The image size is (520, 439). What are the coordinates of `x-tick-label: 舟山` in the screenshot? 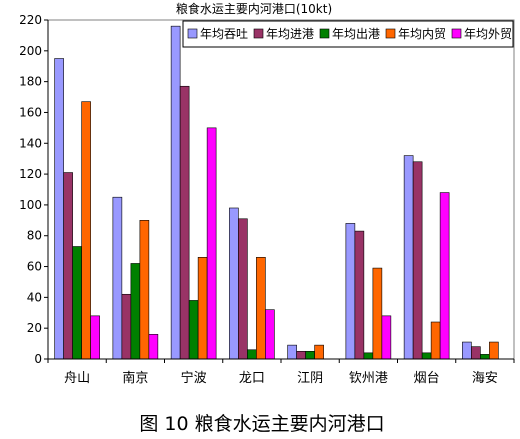 It's located at (77, 378).